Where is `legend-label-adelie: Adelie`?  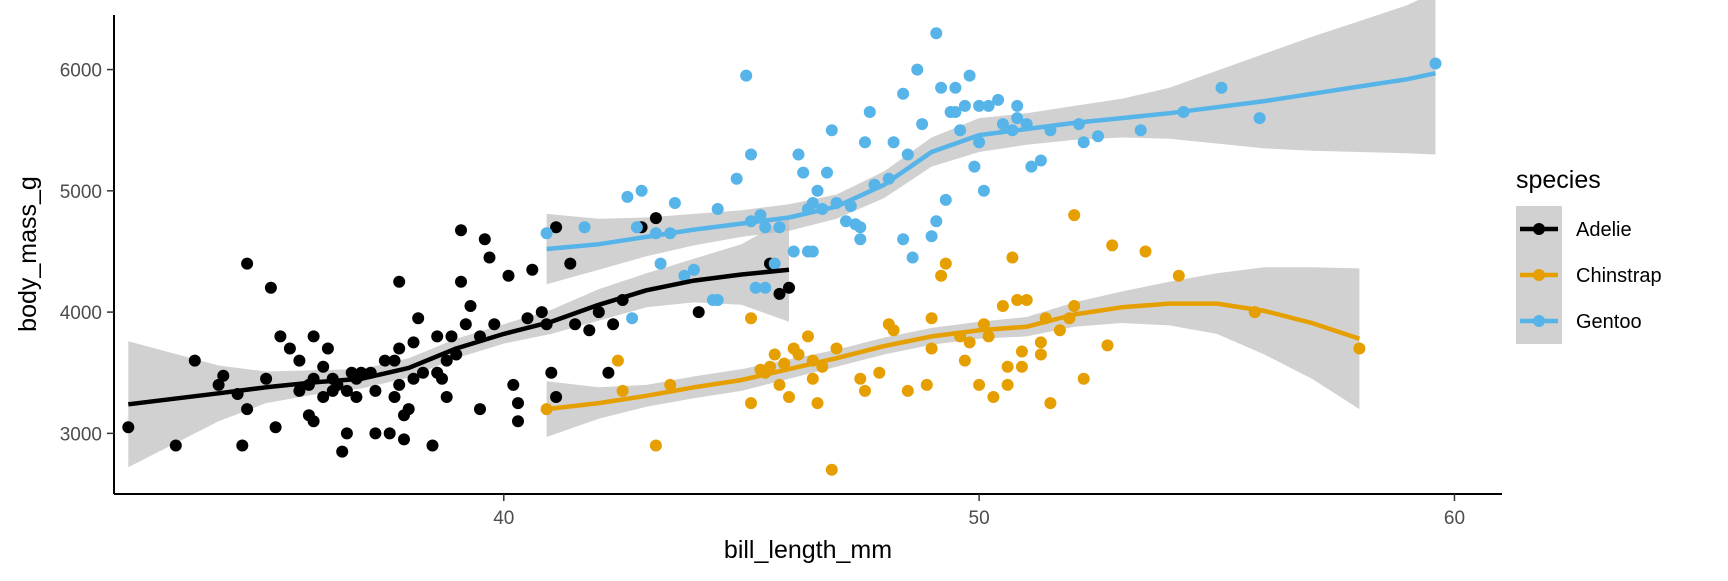 legend-label-adelie: Adelie is located at coordinates (1604, 230).